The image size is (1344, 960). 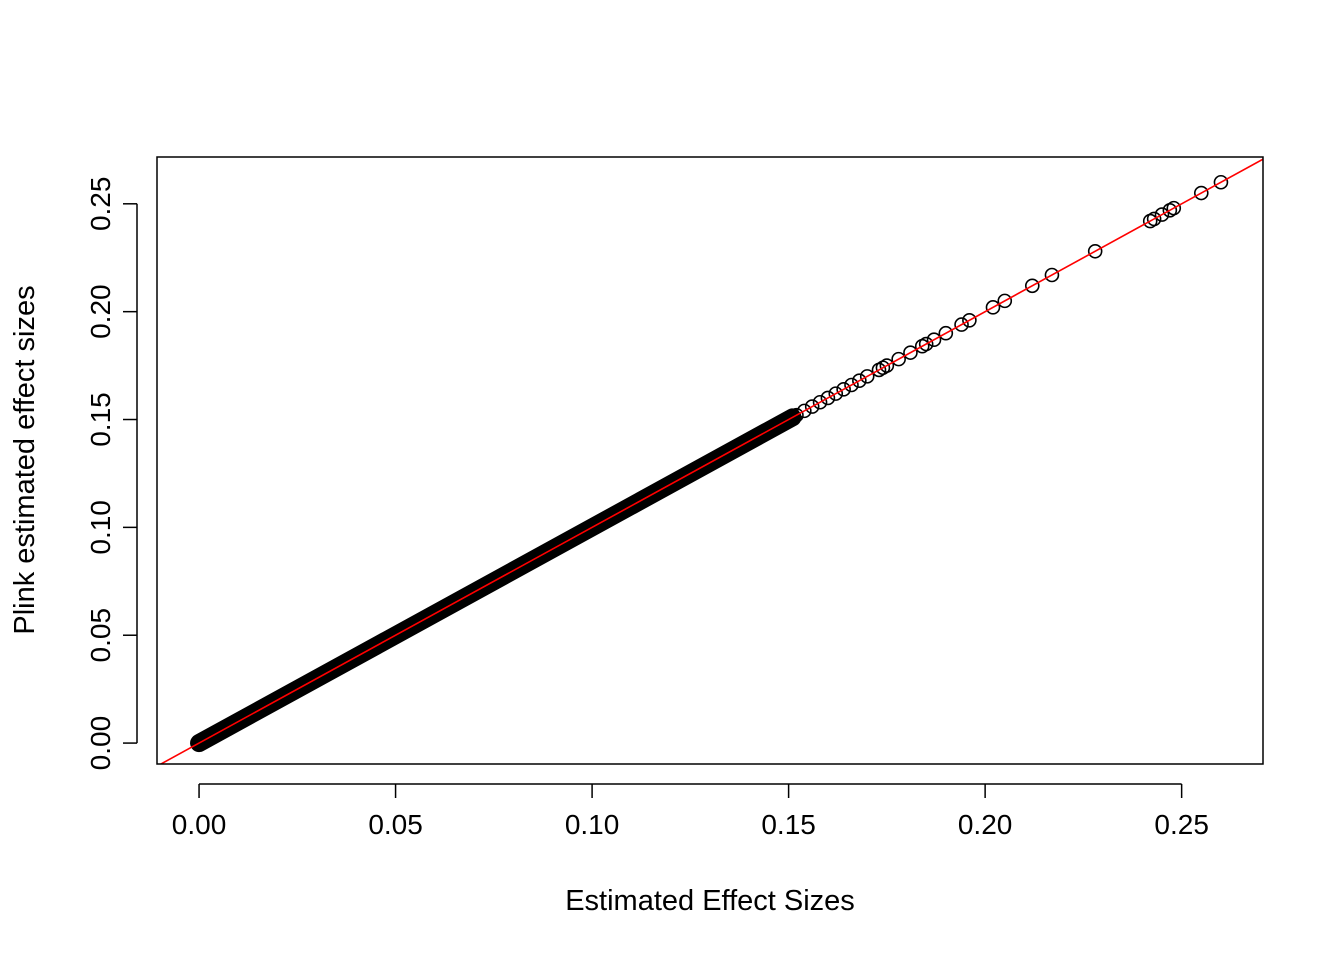 What do you see at coordinates (788, 824) in the screenshot?
I see `x-tick-label: 0.15` at bounding box center [788, 824].